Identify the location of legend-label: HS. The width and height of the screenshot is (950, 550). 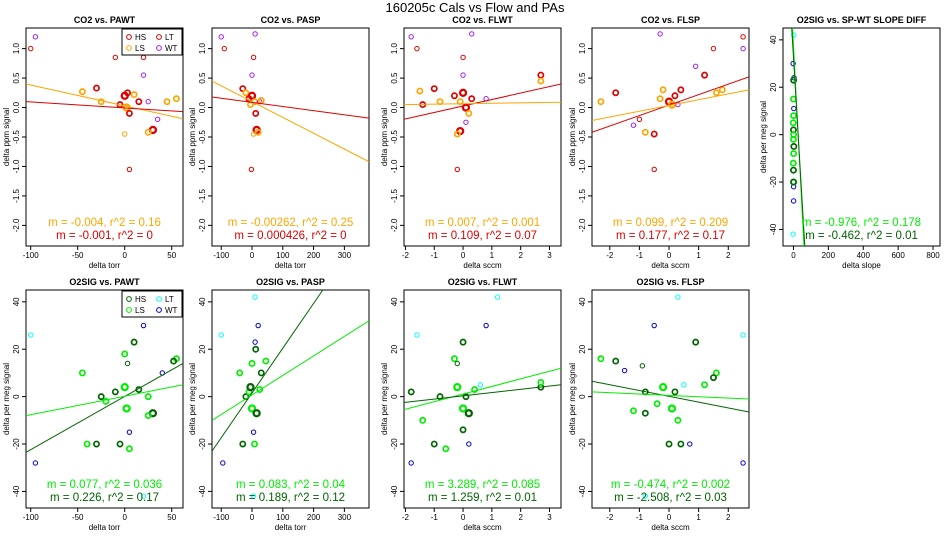
(140, 299).